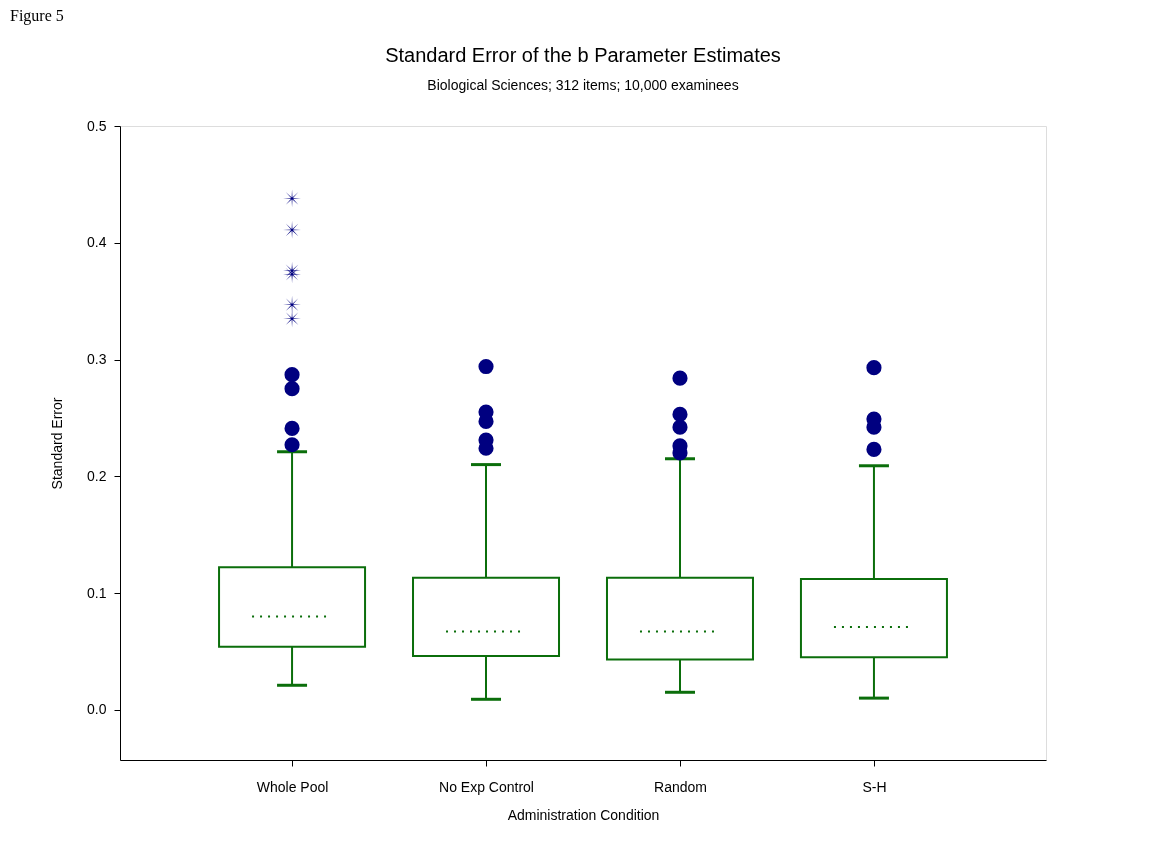 Image resolution: width=1155 pixels, height=867 pixels. I want to click on x-tick-label: Whole Pool, so click(292, 786).